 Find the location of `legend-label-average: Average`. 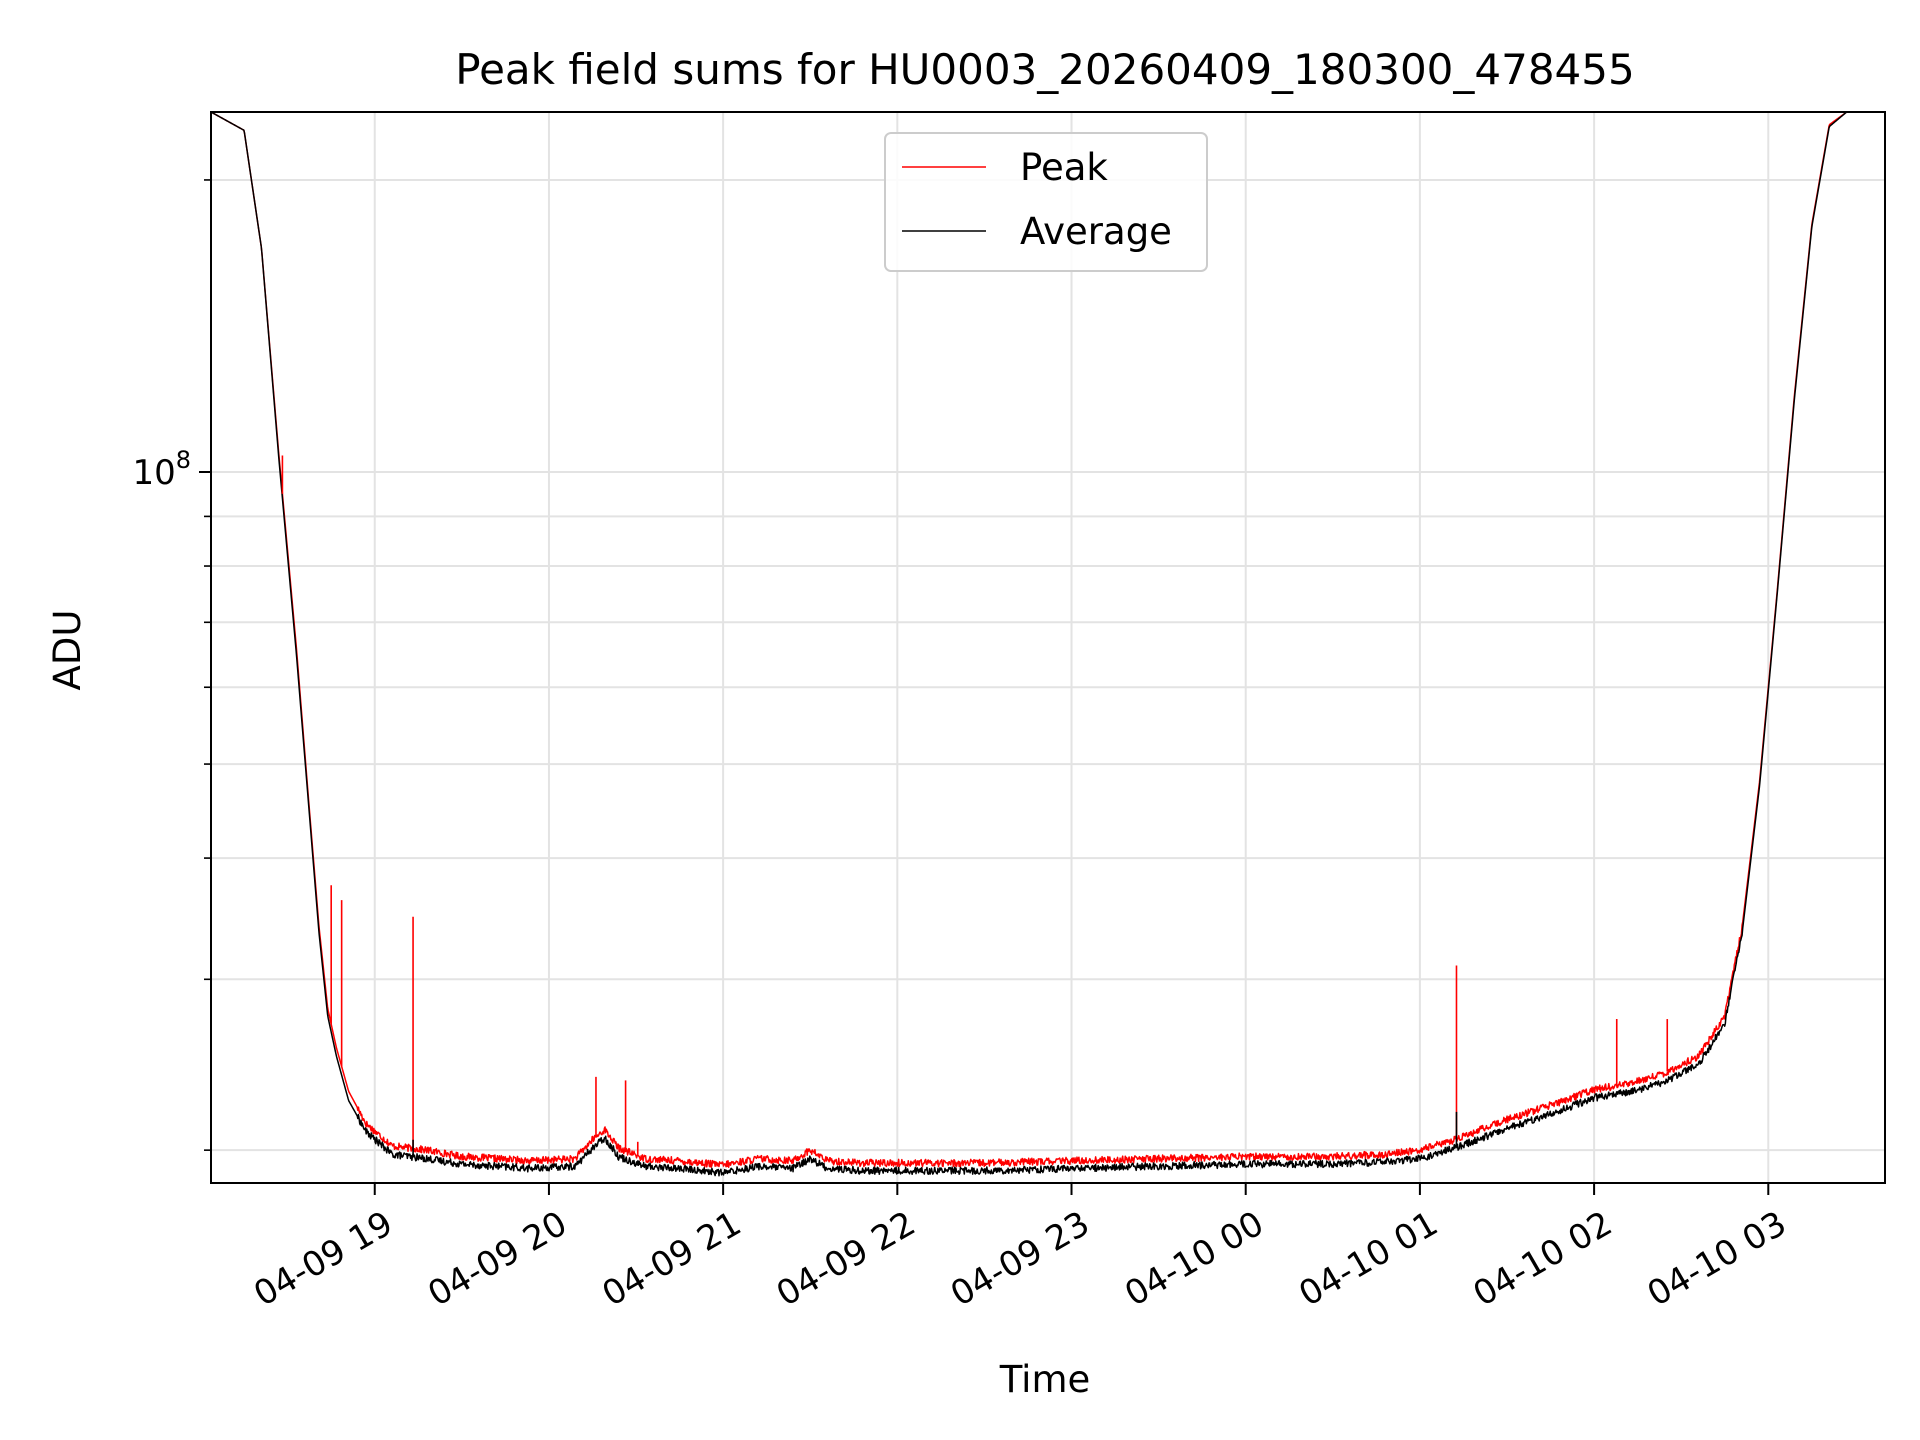

legend-label-average: Average is located at coordinates (1096, 231).